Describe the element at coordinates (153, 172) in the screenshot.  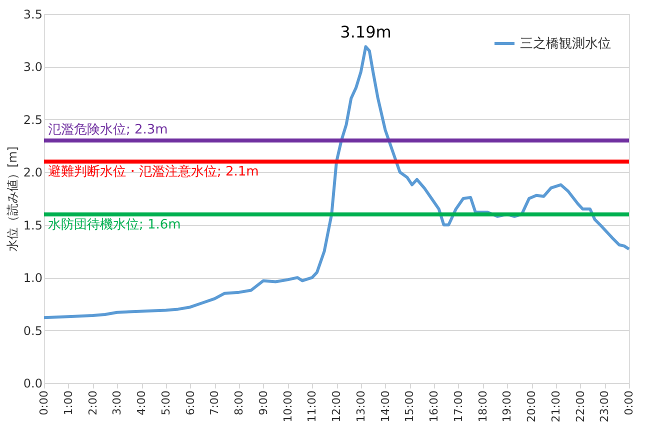
I see `ref-line-label: 避難判断水位・氾濫注意水位; 2.1m` at that location.